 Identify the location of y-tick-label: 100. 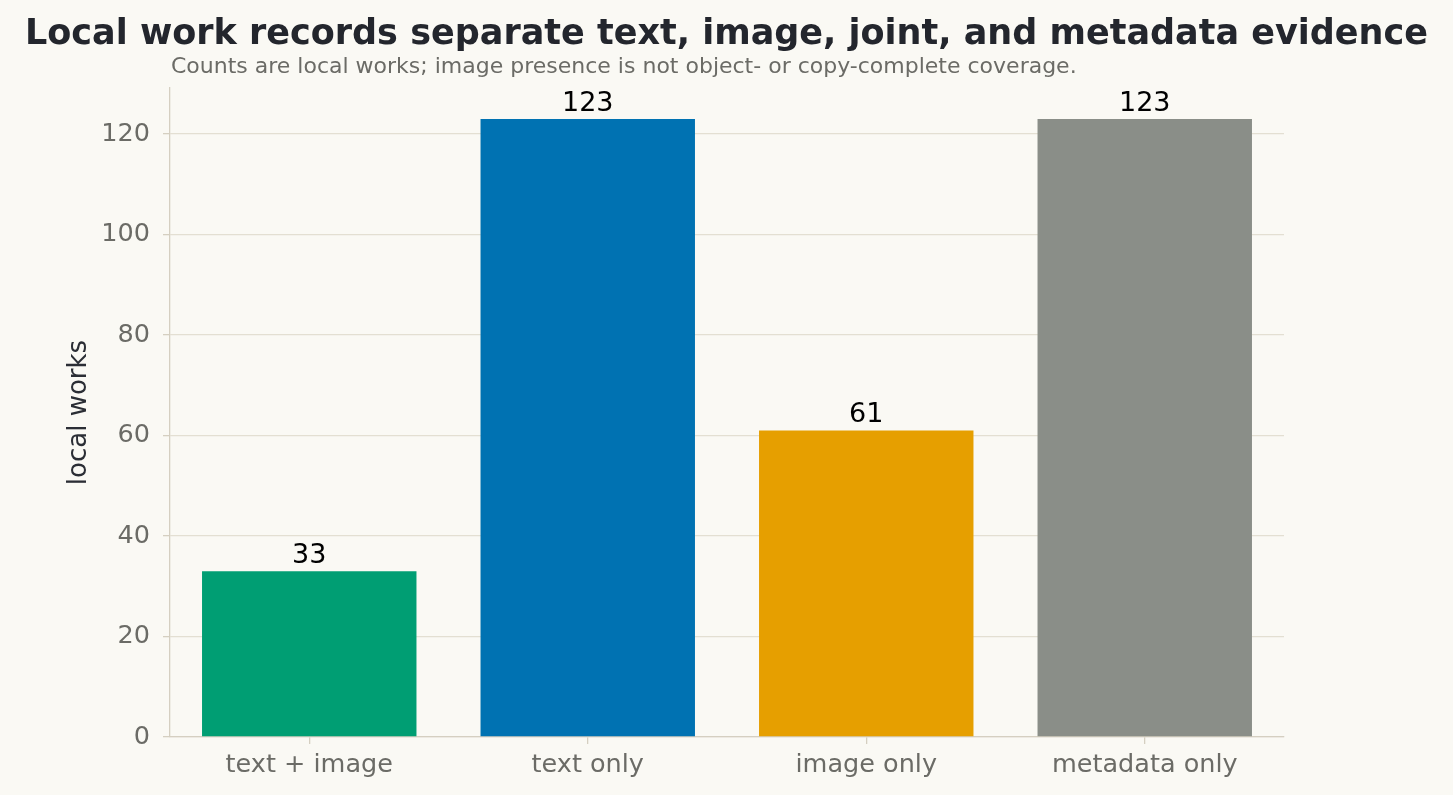
(125, 232).